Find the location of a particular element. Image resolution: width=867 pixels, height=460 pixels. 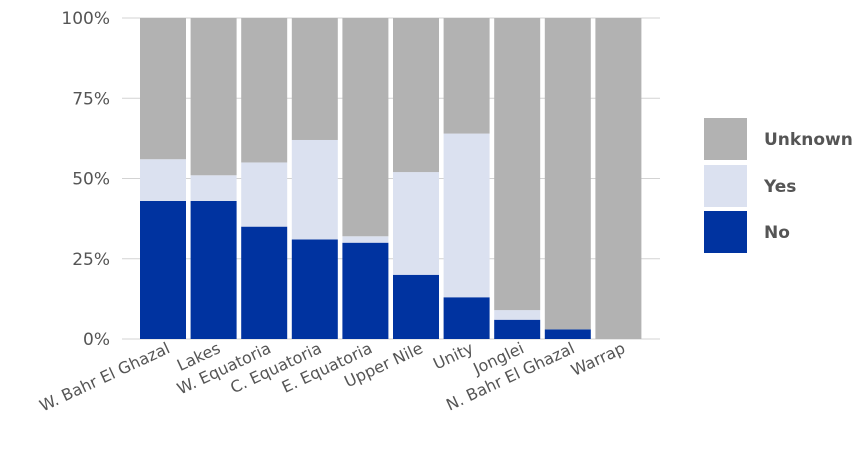

y-tick-label: 0% is located at coordinates (96, 340).